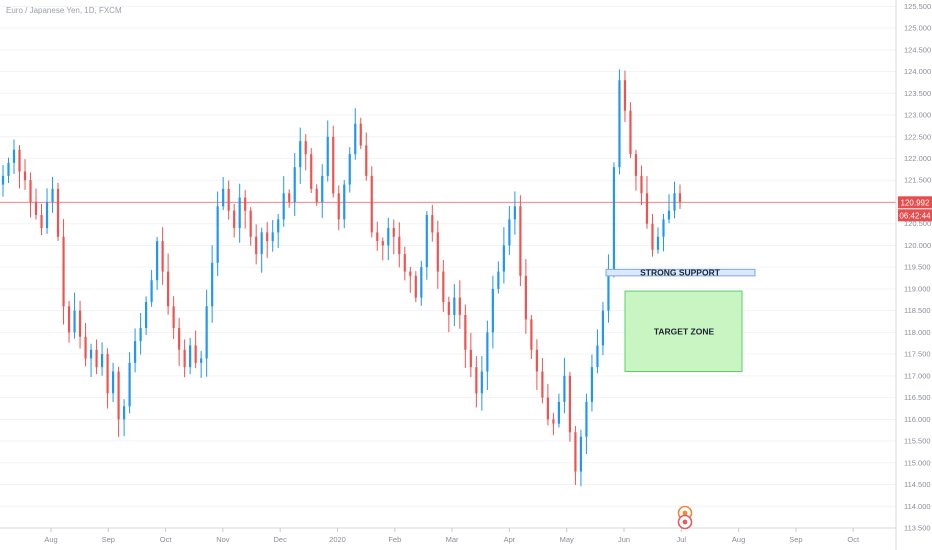  Describe the element at coordinates (917, 528) in the screenshot. I see `y-tick-label: 113.500` at that location.